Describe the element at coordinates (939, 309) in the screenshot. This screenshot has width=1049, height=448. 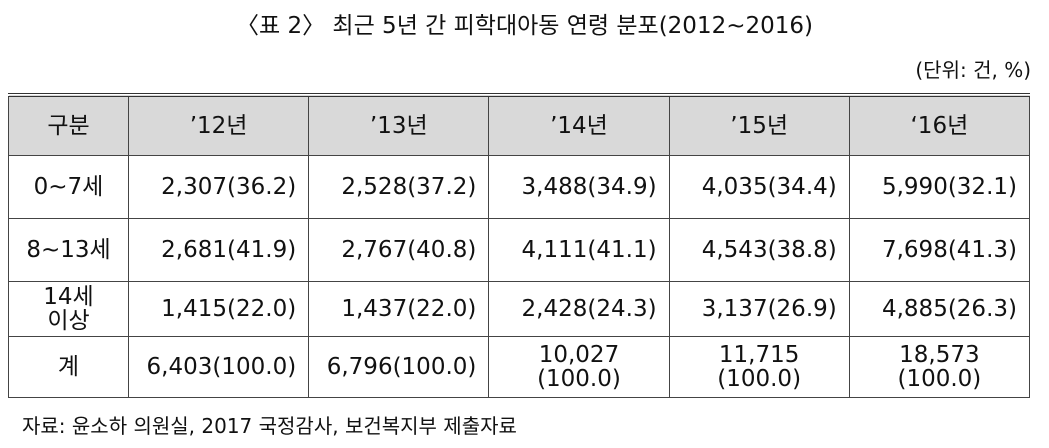
I see `table-cell: 4,885(26.3)` at that location.